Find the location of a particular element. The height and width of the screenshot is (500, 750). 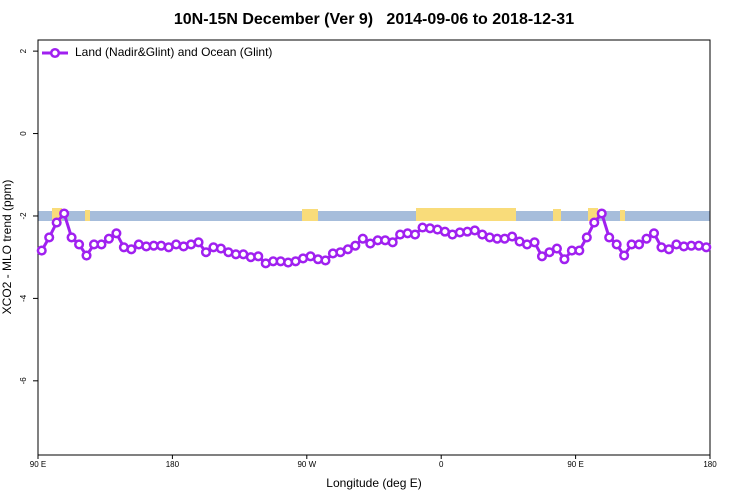

y-tick-label: -2 is located at coordinates (23, 216).